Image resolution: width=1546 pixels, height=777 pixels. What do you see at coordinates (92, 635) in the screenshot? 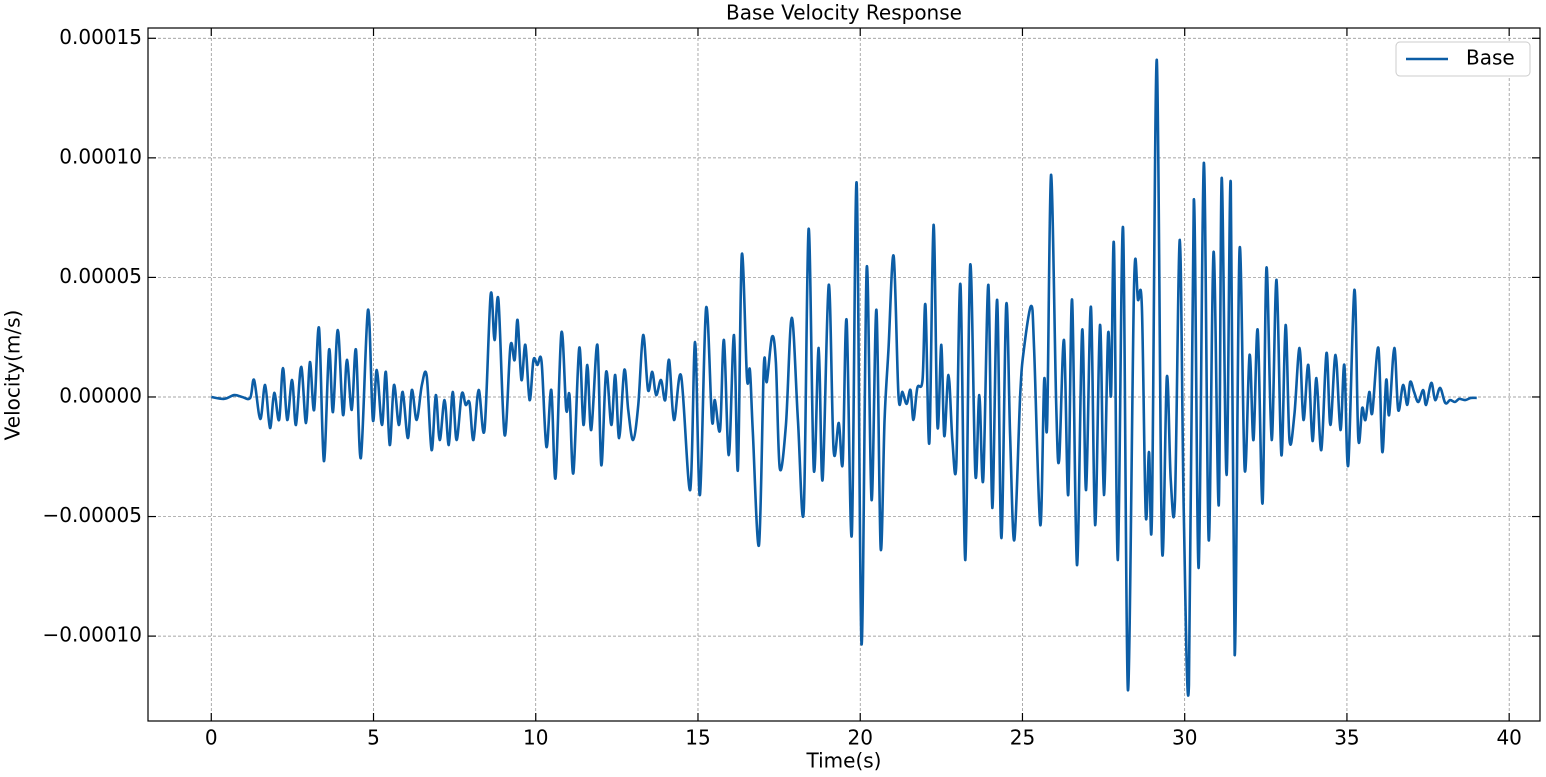
I see `y-tick-label: −0.00010` at bounding box center [92, 635].